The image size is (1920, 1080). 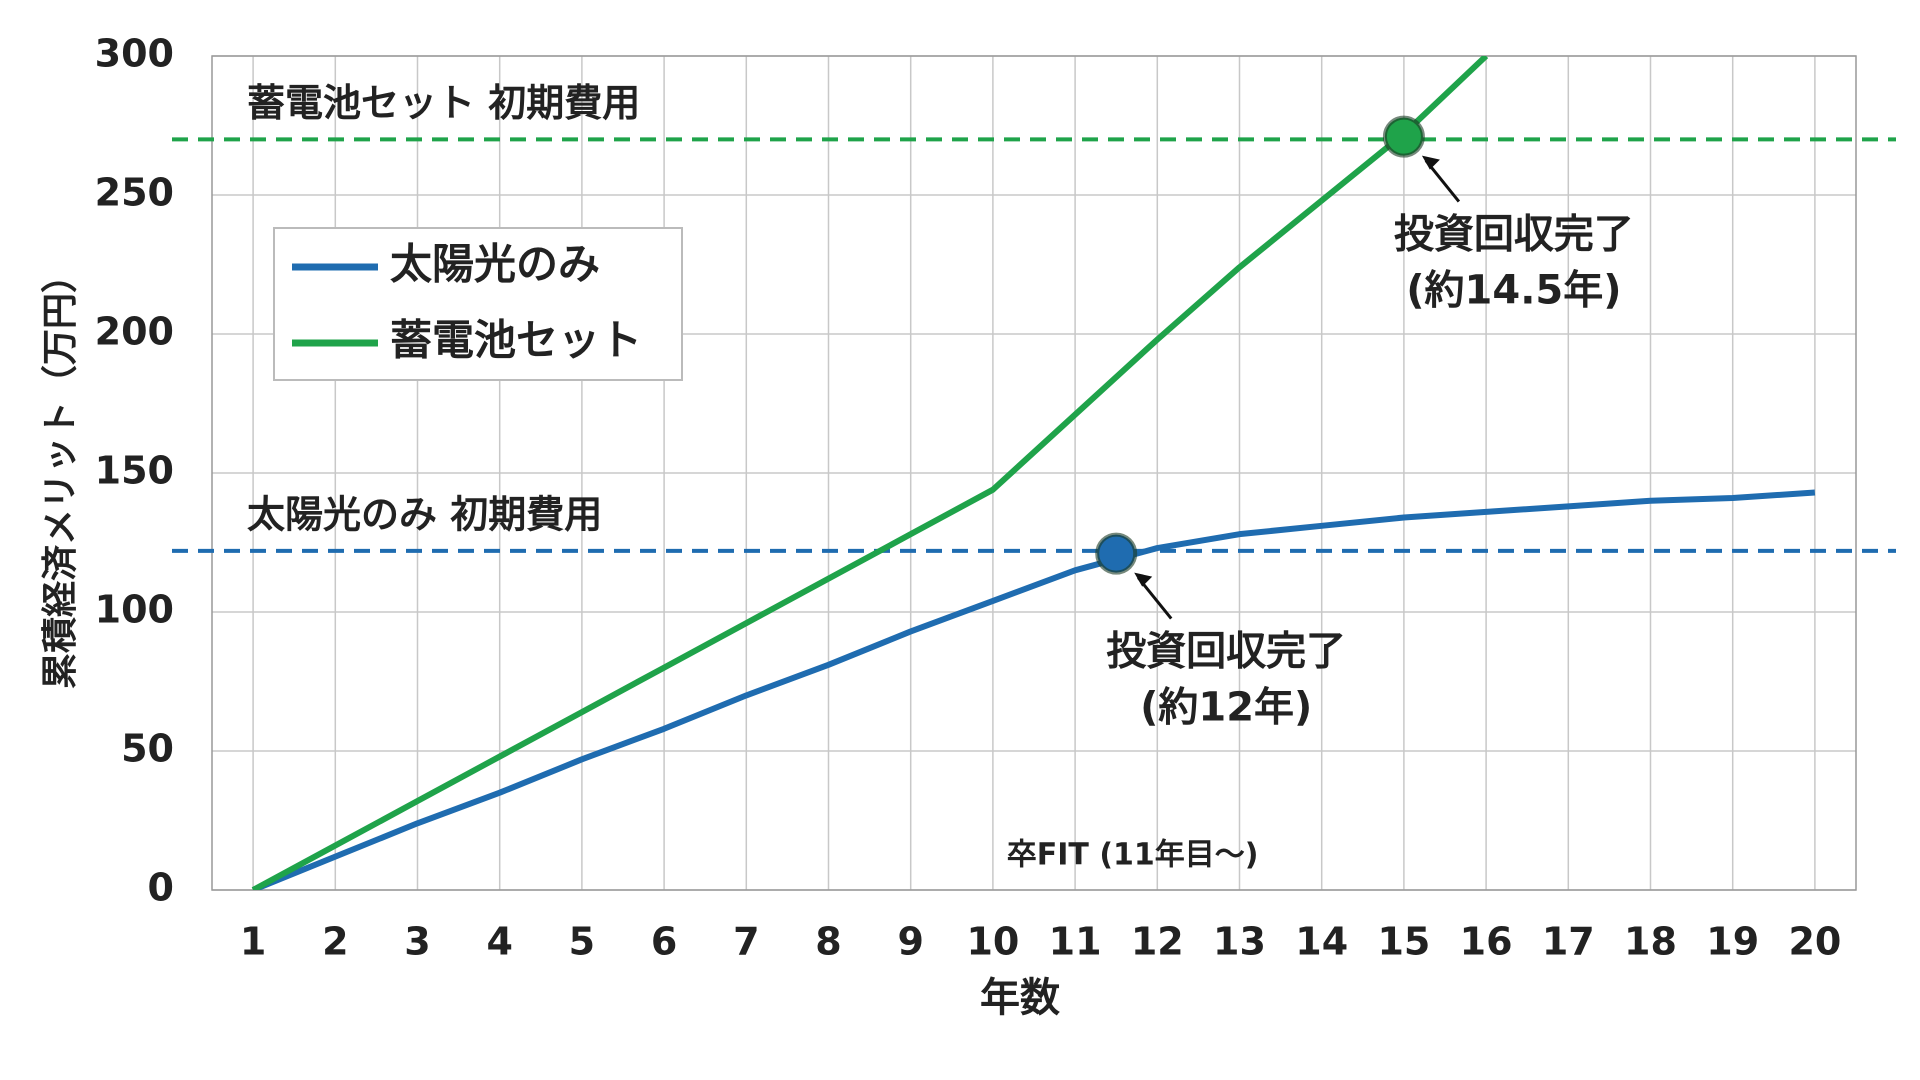 I want to click on x-tick-label: 1, so click(x=253, y=942).